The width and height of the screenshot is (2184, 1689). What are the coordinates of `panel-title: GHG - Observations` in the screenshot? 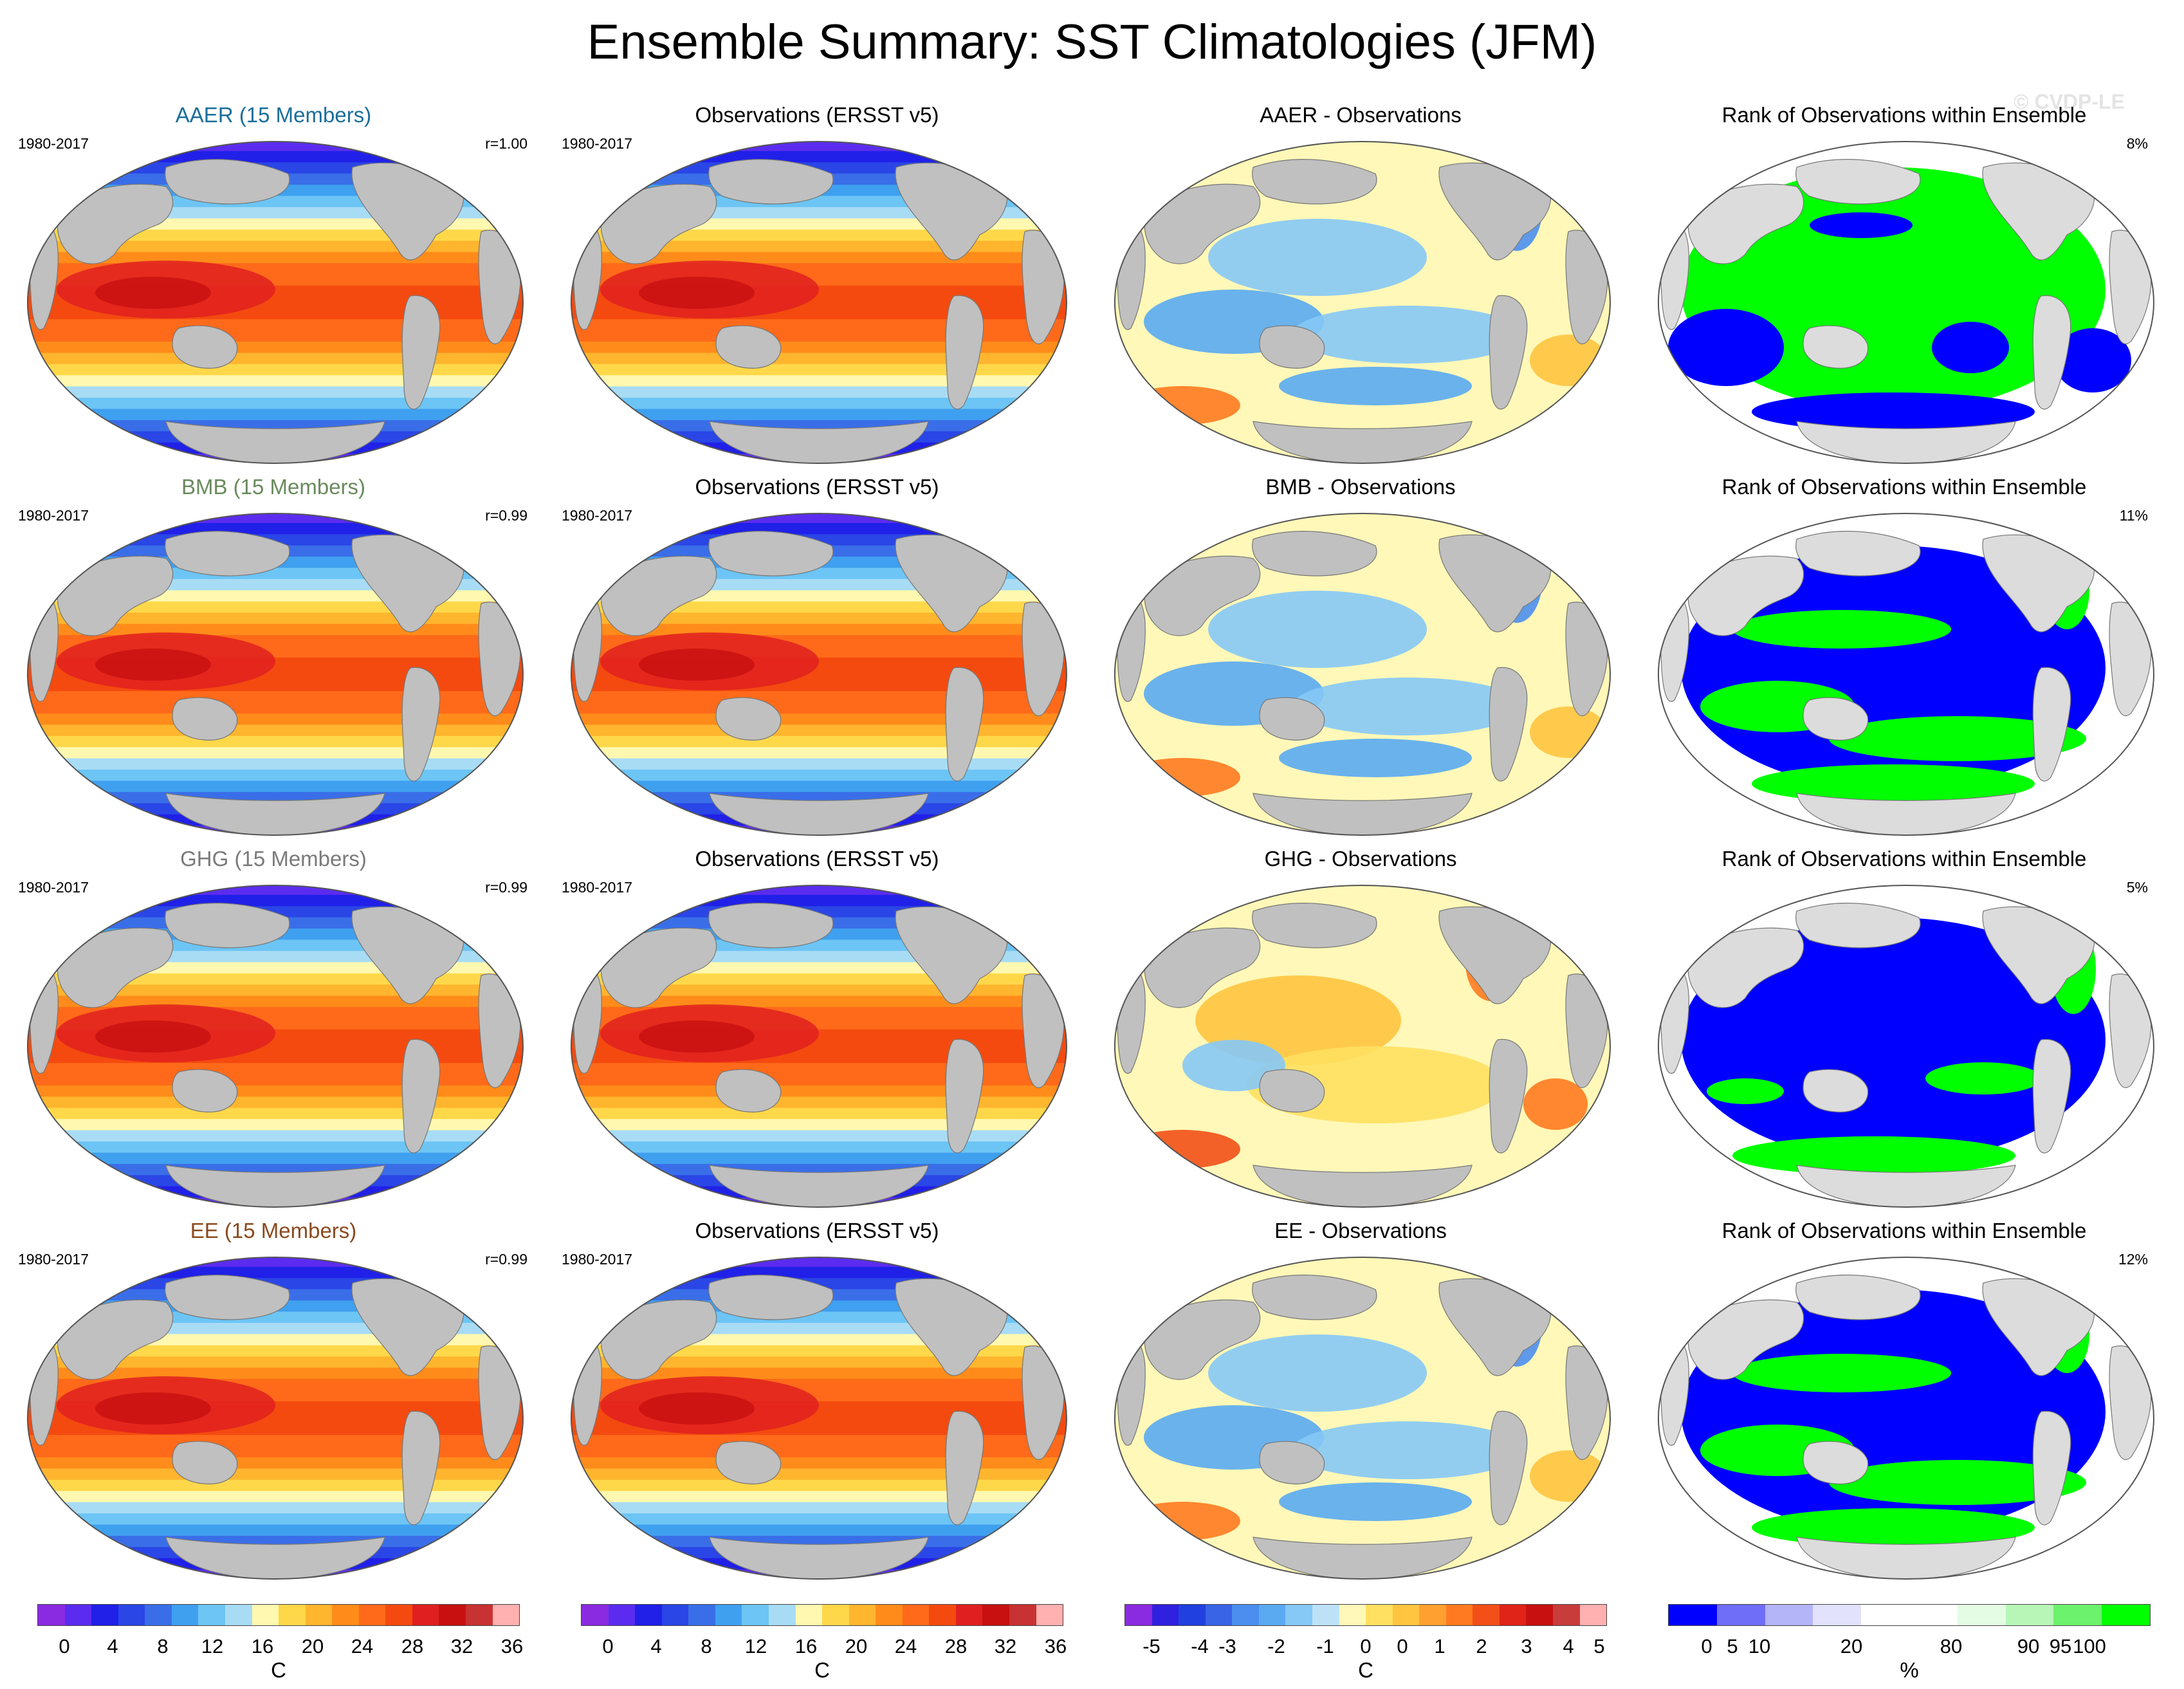 It's located at (1360, 859).